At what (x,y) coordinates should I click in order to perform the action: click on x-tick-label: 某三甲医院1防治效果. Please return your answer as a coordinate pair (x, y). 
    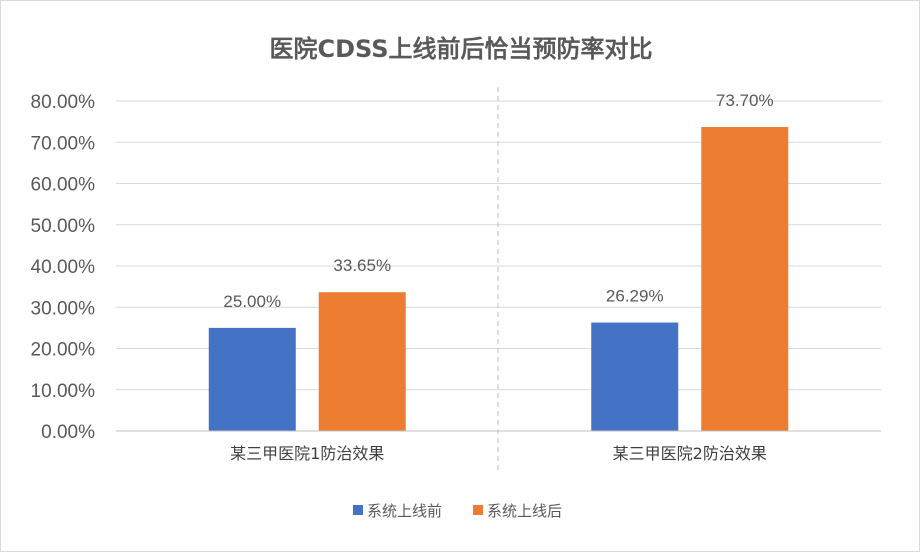
    Looking at the image, I should click on (307, 453).